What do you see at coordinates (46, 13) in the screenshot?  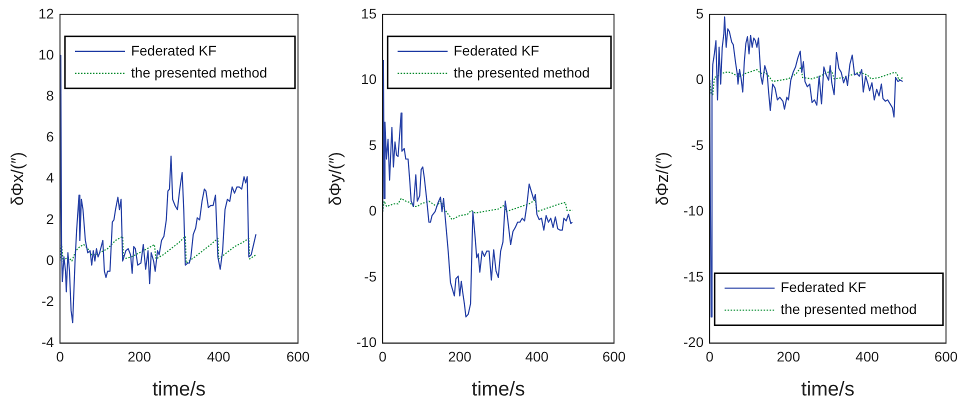 I see `y-tick-label: 12` at bounding box center [46, 13].